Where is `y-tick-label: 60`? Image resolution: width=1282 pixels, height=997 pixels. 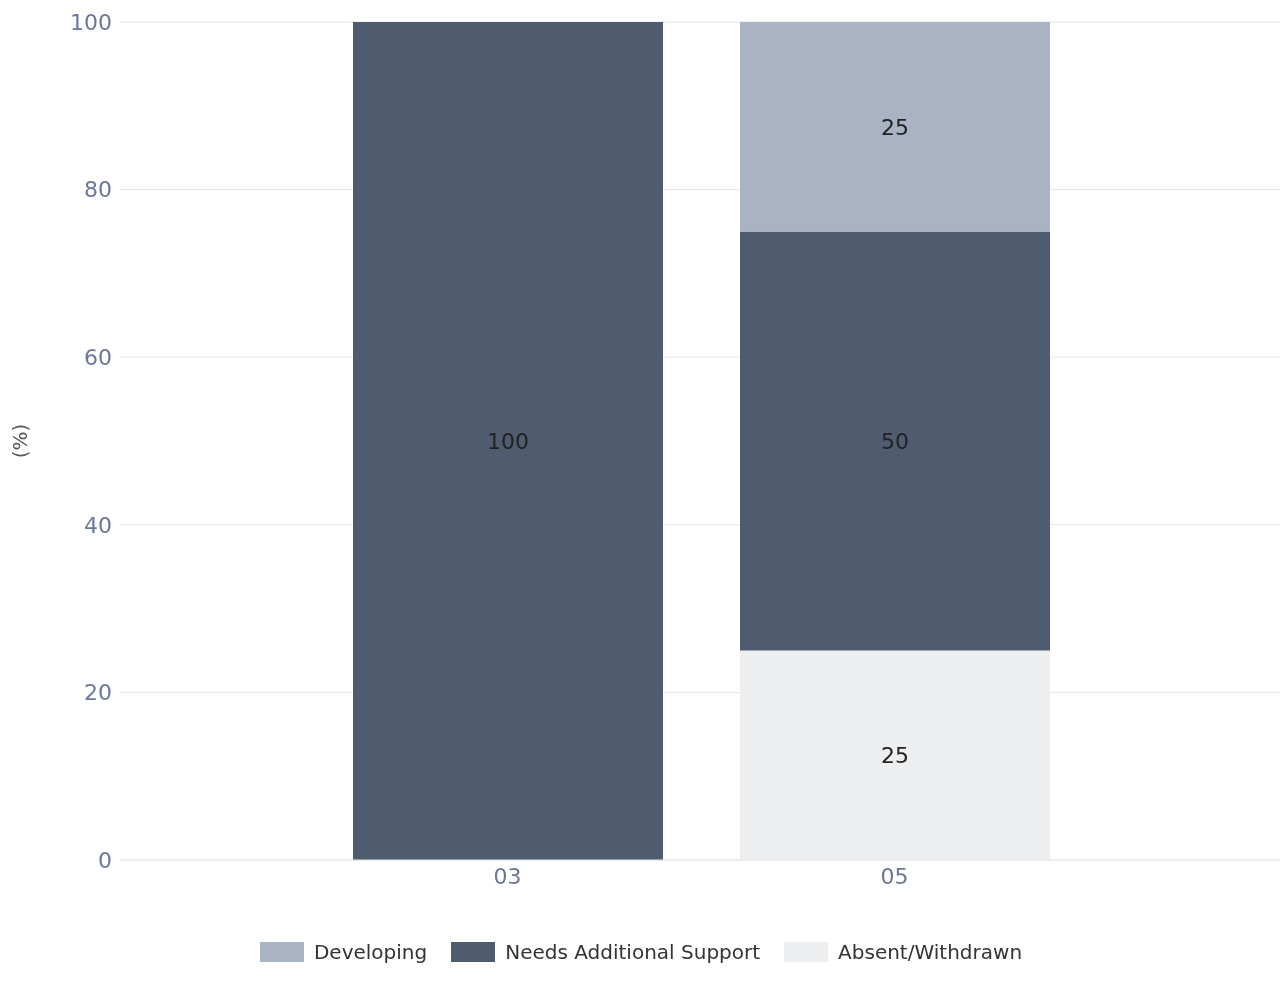
y-tick-label: 60 is located at coordinates (98, 358).